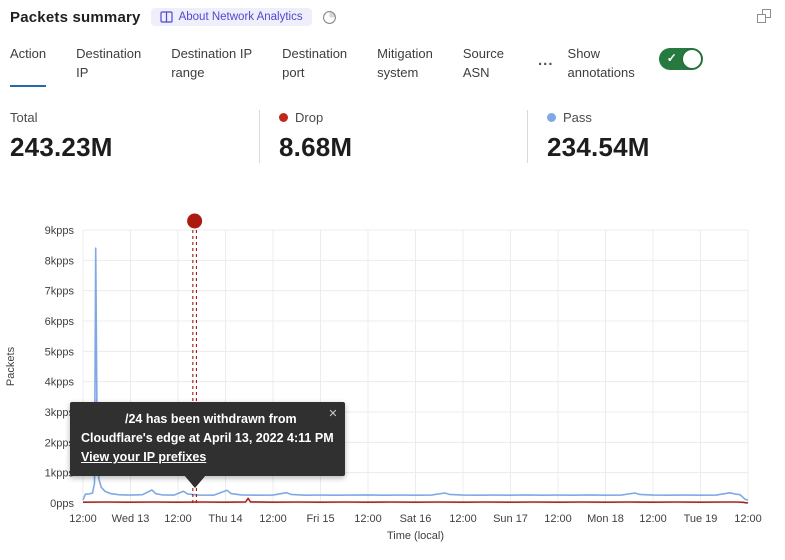  I want to click on stat-pass: Pass 234.54M, so click(593, 136).